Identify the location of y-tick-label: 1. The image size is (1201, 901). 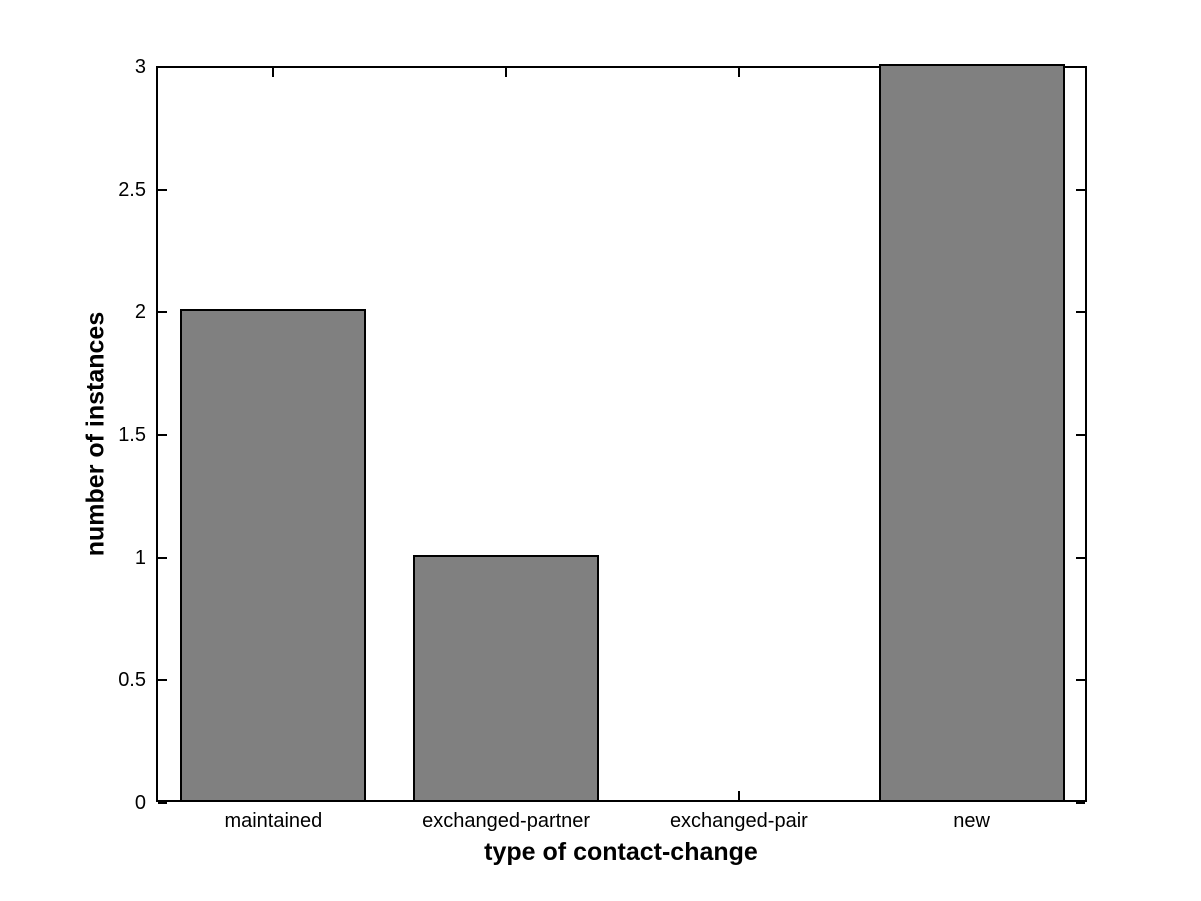
(140, 557).